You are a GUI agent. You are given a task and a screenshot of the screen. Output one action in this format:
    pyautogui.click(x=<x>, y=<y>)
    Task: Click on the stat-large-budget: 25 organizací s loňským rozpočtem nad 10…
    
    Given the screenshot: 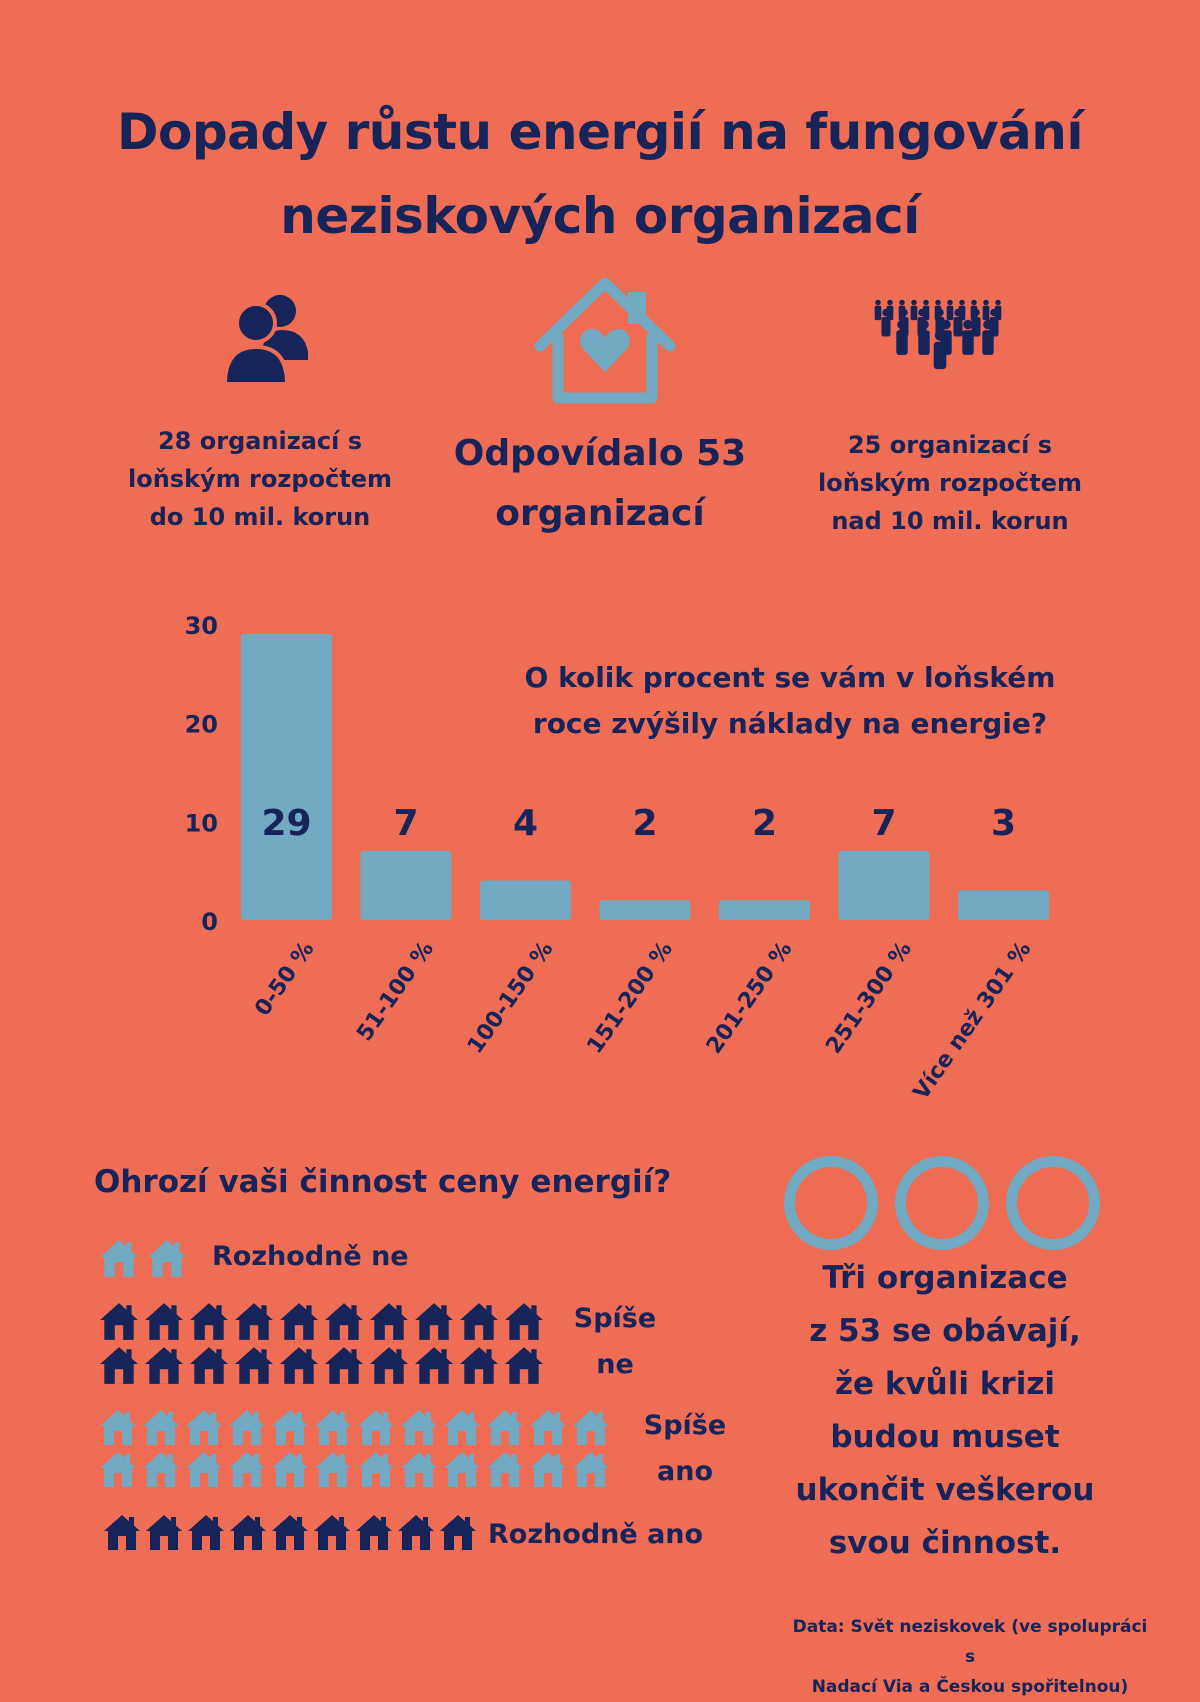 What is the action you would take?
    pyautogui.click(x=950, y=483)
    